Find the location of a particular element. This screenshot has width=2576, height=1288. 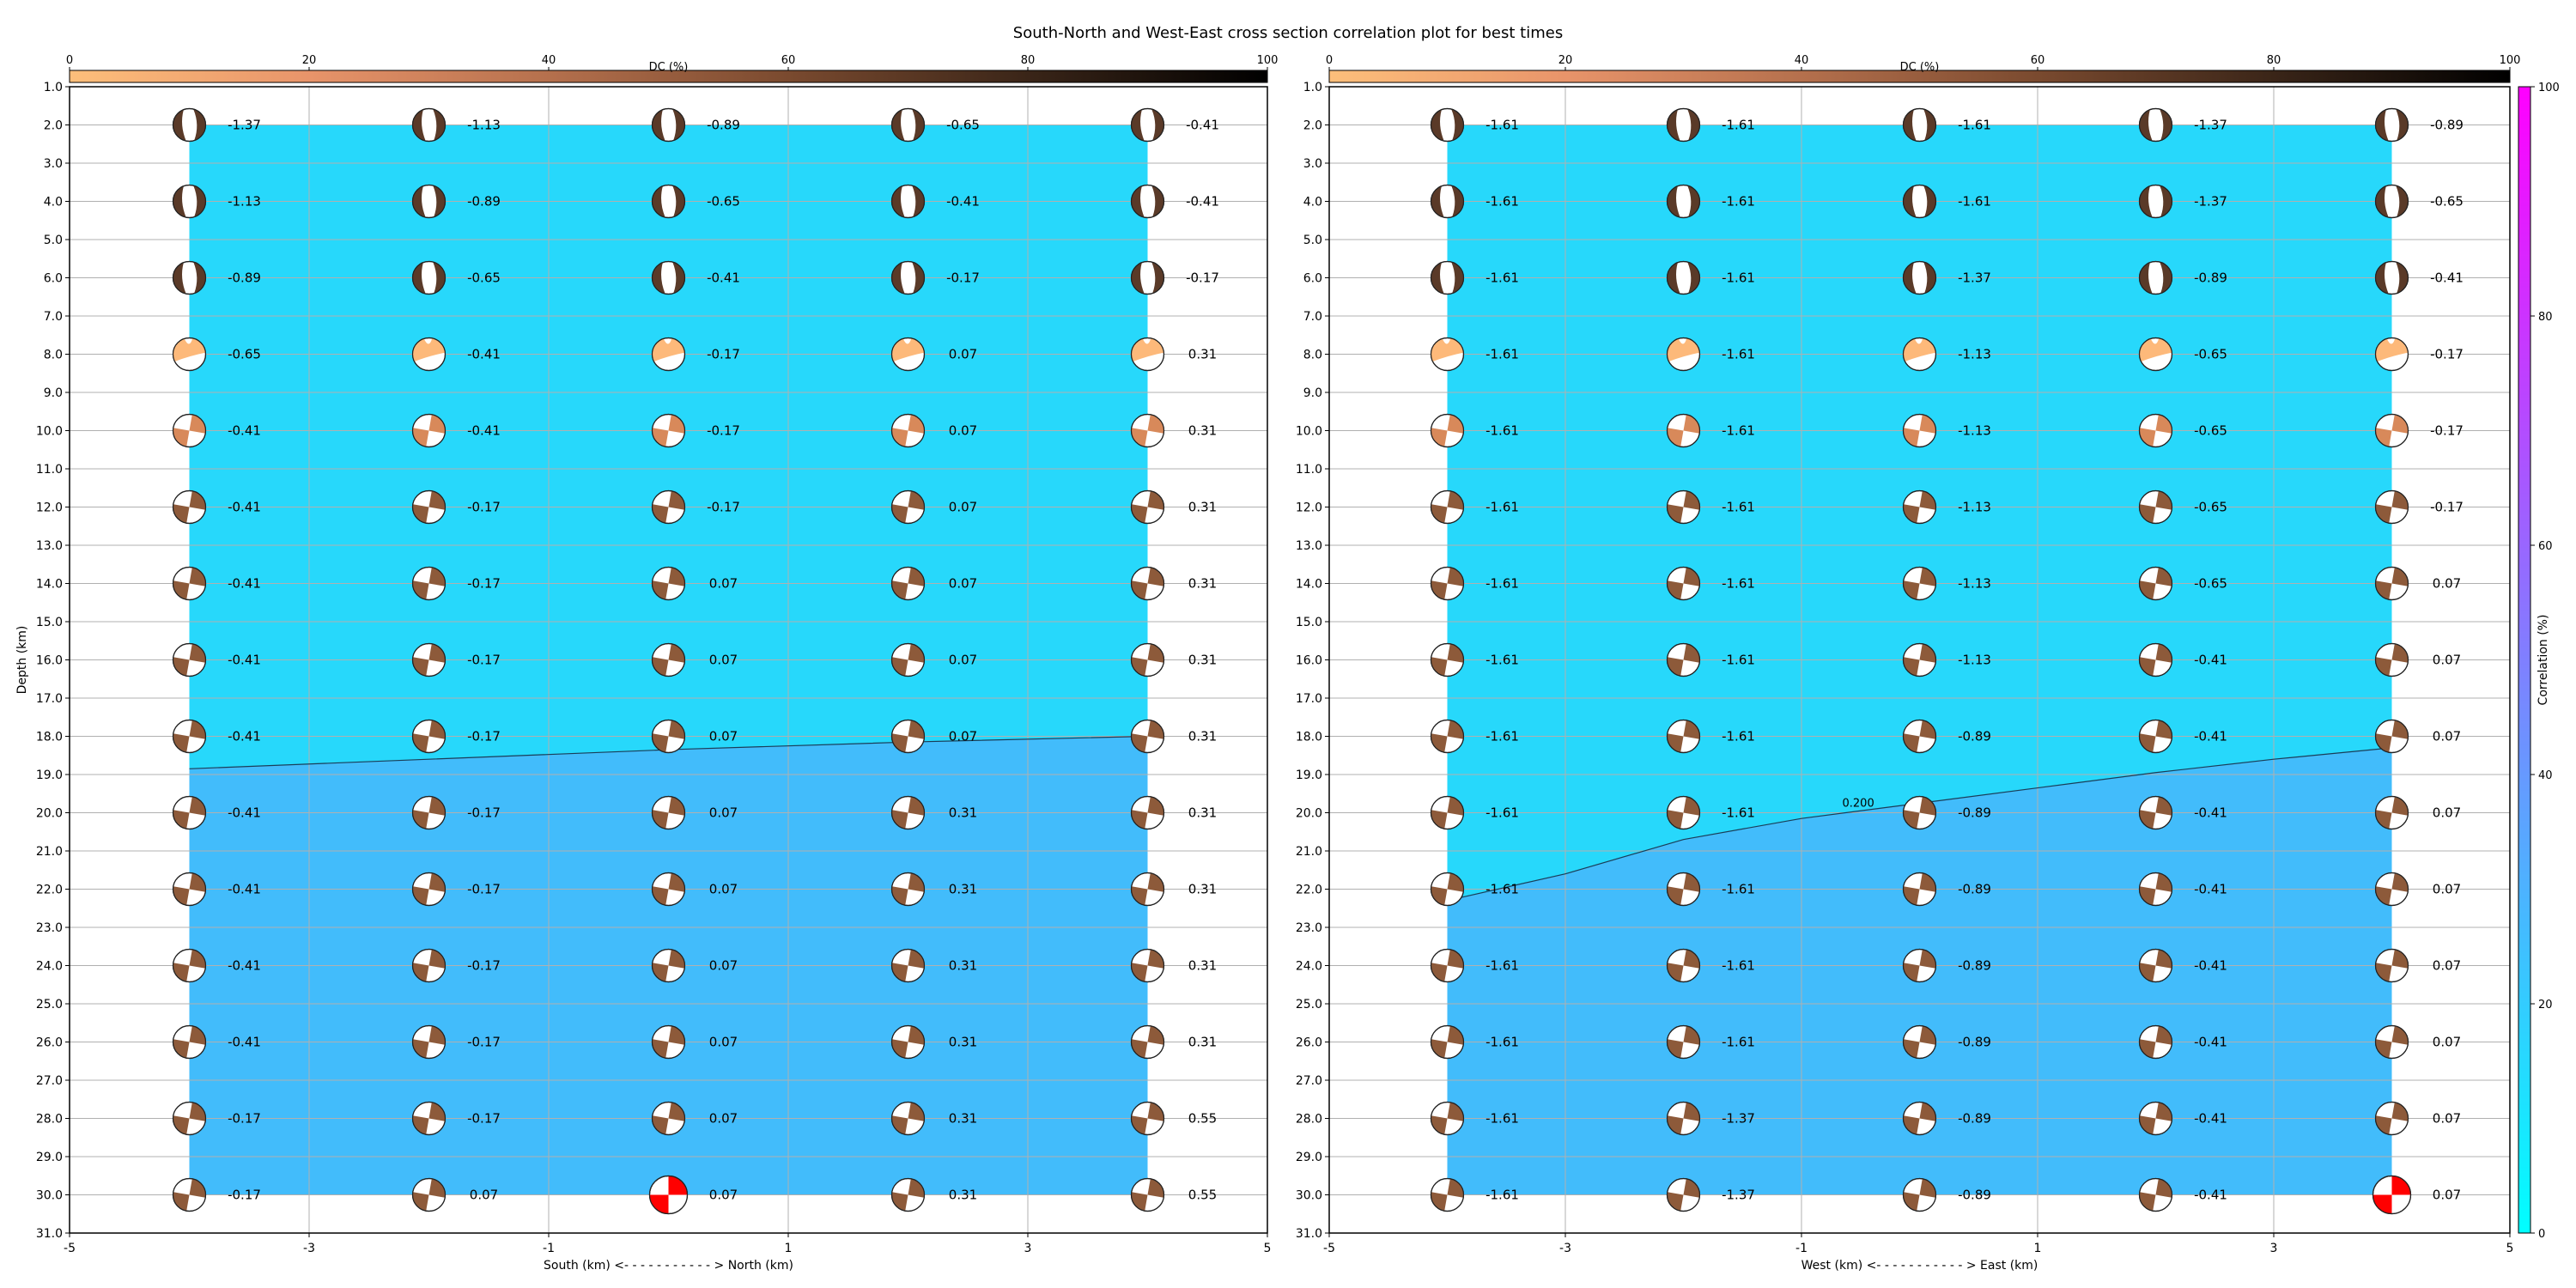

xtick-label: 3 is located at coordinates (2274, 1248).